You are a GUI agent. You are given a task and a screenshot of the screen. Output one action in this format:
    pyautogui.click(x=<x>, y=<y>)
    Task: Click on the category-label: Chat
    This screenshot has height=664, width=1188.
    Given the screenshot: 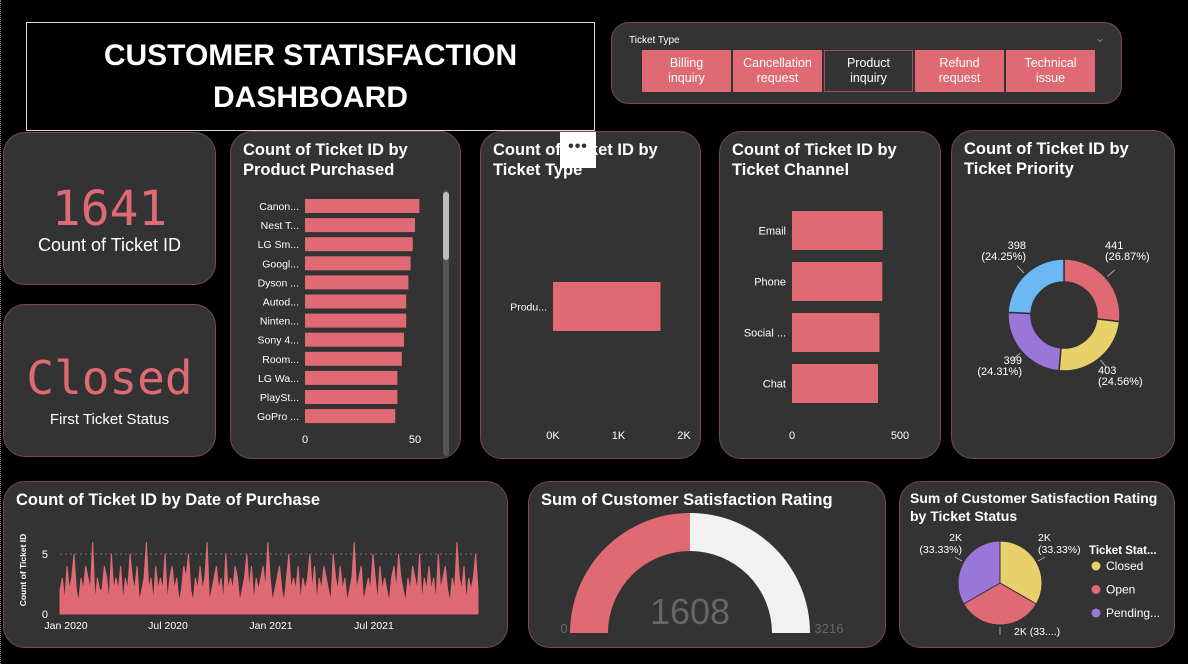 What is the action you would take?
    pyautogui.click(x=774, y=385)
    